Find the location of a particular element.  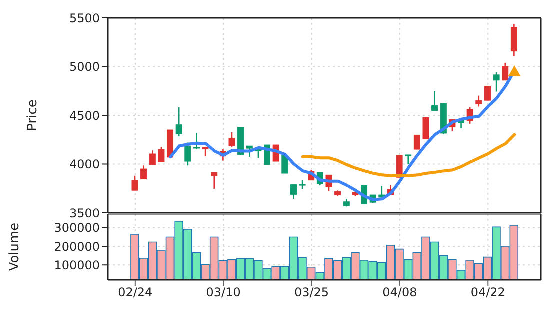

x-tick-label: 03/25 is located at coordinates (312, 293).